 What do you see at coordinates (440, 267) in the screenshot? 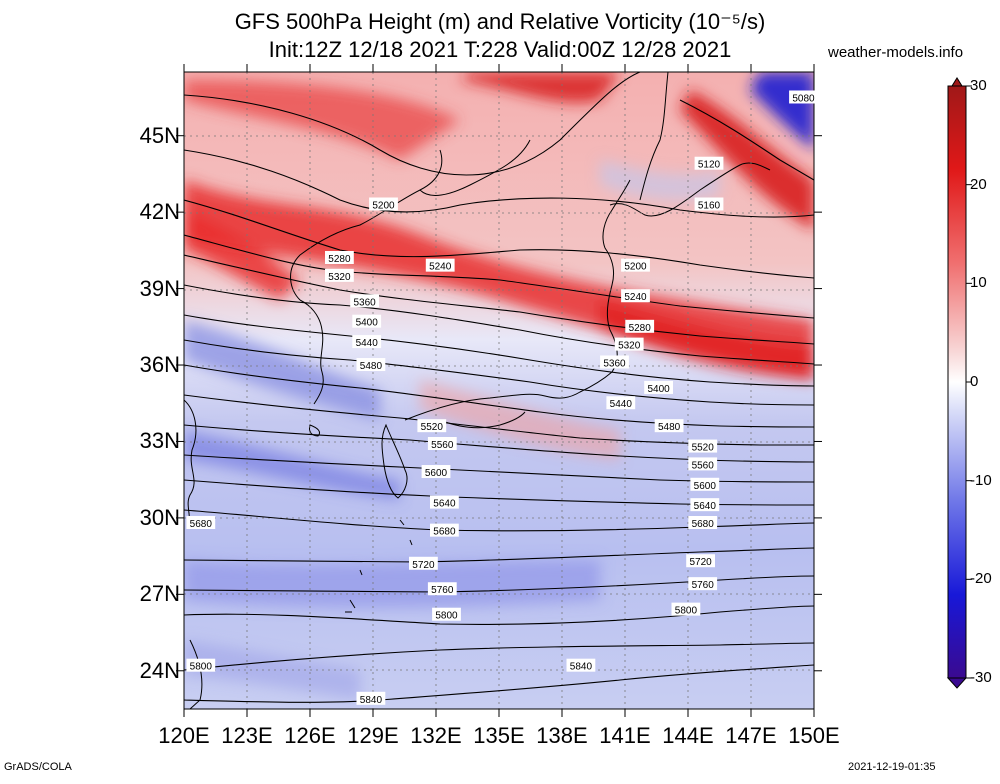
I see `contour-label-text: 5240` at bounding box center [440, 267].